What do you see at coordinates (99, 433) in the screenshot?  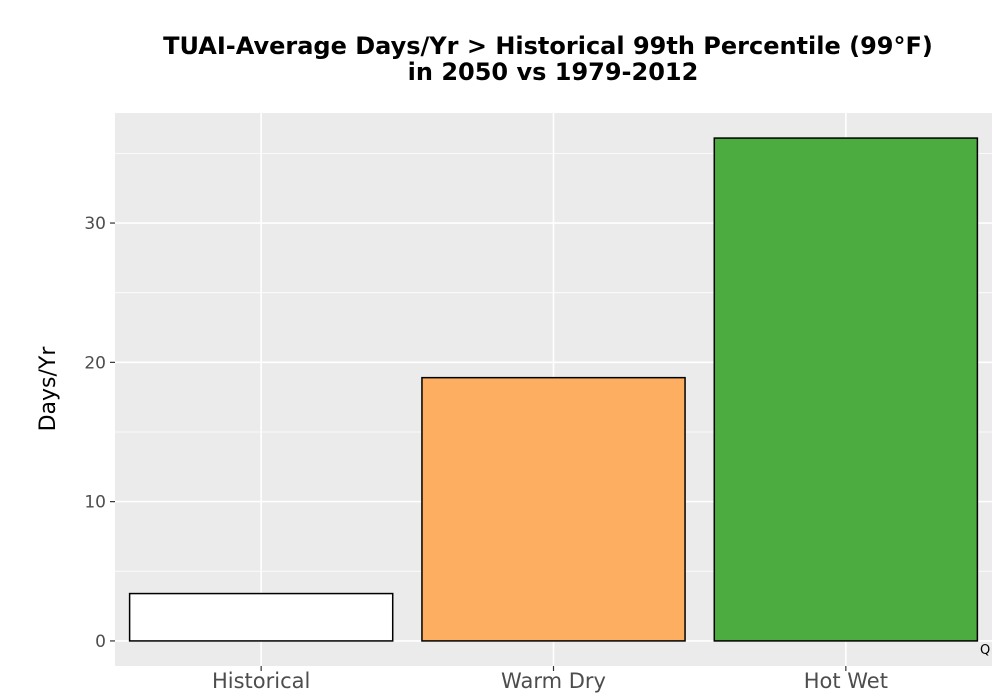 I see `y-axis: 0 10 20 30` at bounding box center [99, 433].